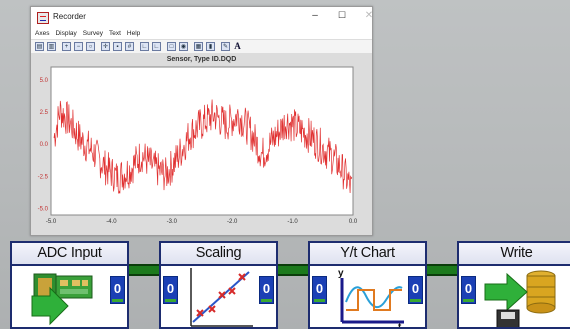  Describe the element at coordinates (69, 16) in the screenshot. I see `window-title: Recorder` at that location.